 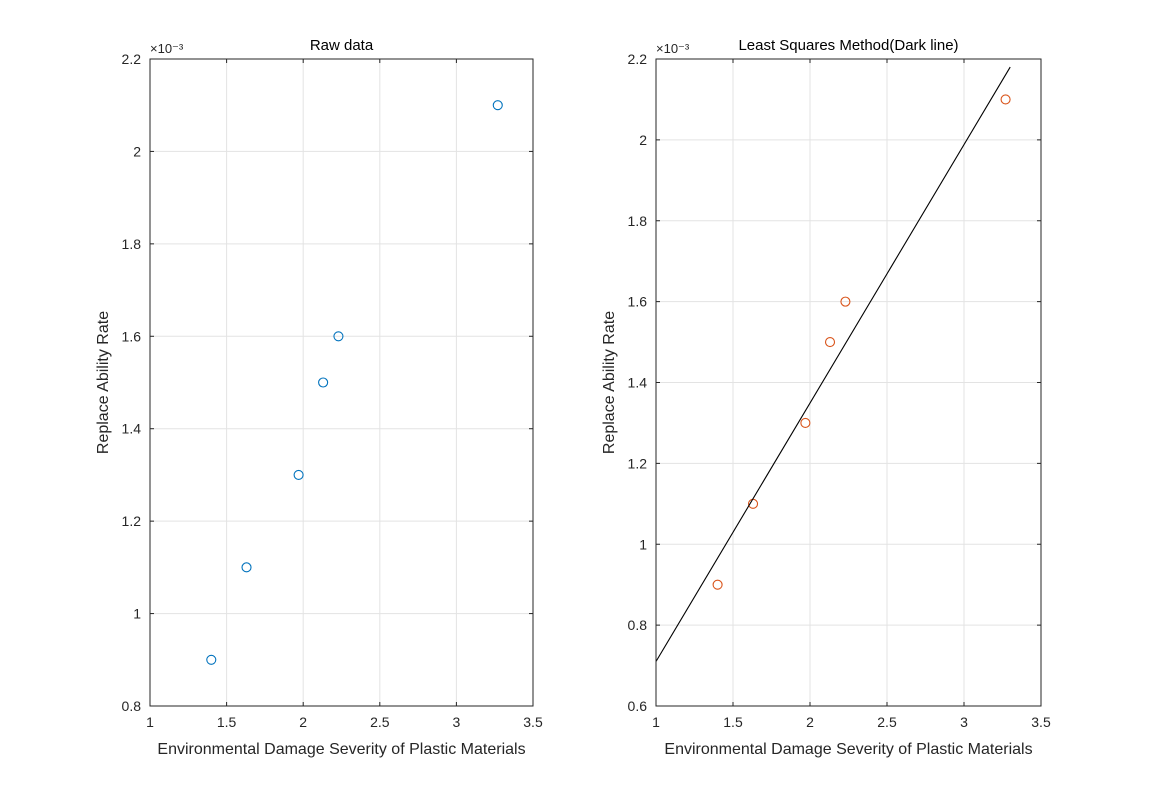 I want to click on y-tick-label: 0.6, so click(x=638, y=706).